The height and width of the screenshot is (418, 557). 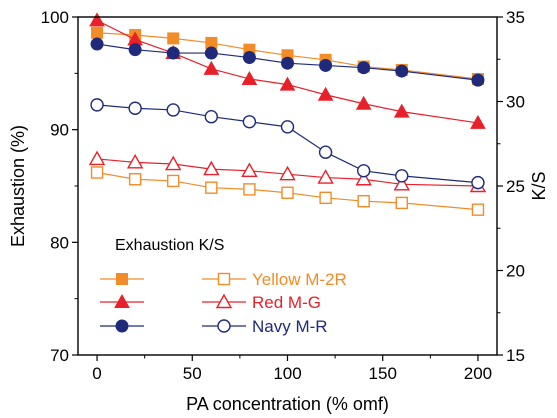 What do you see at coordinates (515, 186) in the screenshot?
I see `y-right-tick-label: 25` at bounding box center [515, 186].